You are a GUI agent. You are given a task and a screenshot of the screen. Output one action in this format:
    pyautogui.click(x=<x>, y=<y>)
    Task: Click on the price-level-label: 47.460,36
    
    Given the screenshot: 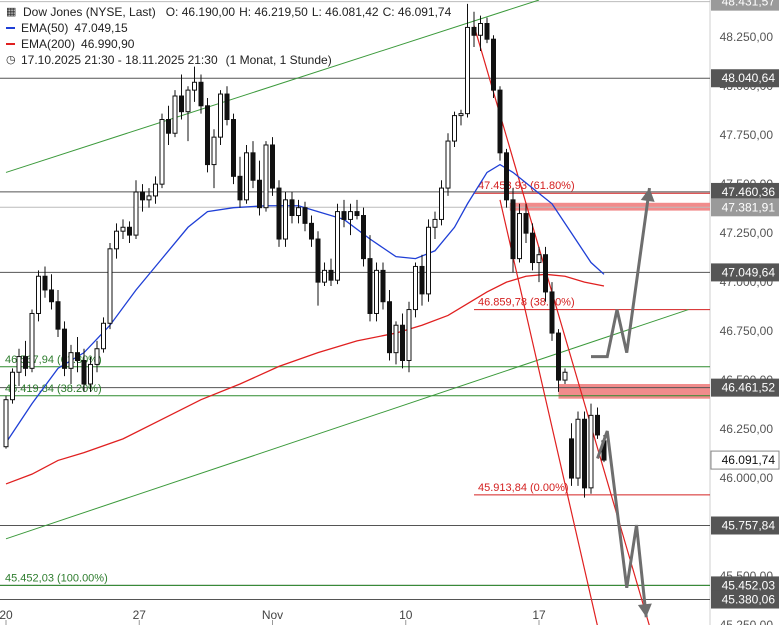 What is the action you would take?
    pyautogui.click(x=745, y=191)
    